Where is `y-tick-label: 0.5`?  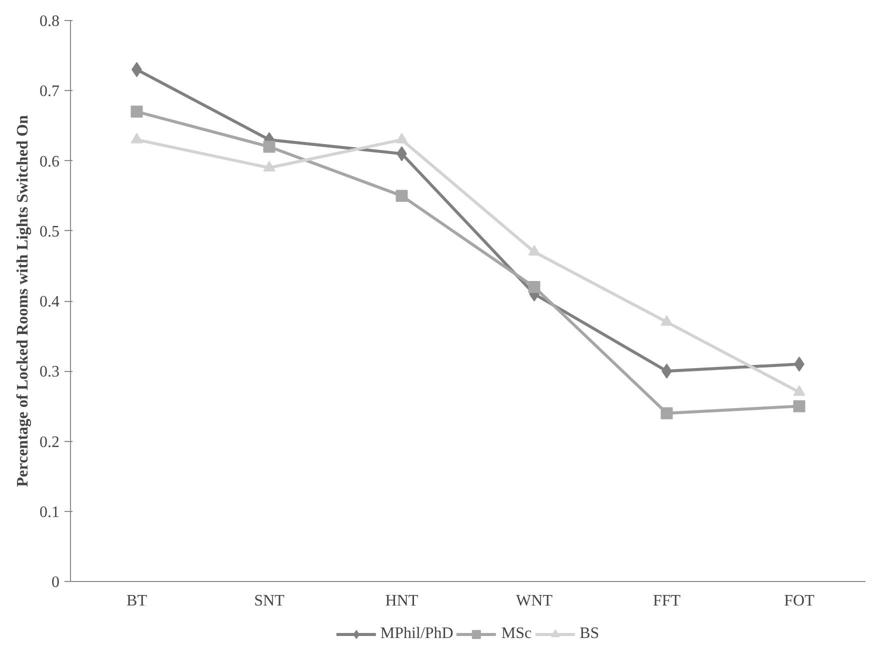
y-tick-label: 0.5 is located at coordinates (50, 231).